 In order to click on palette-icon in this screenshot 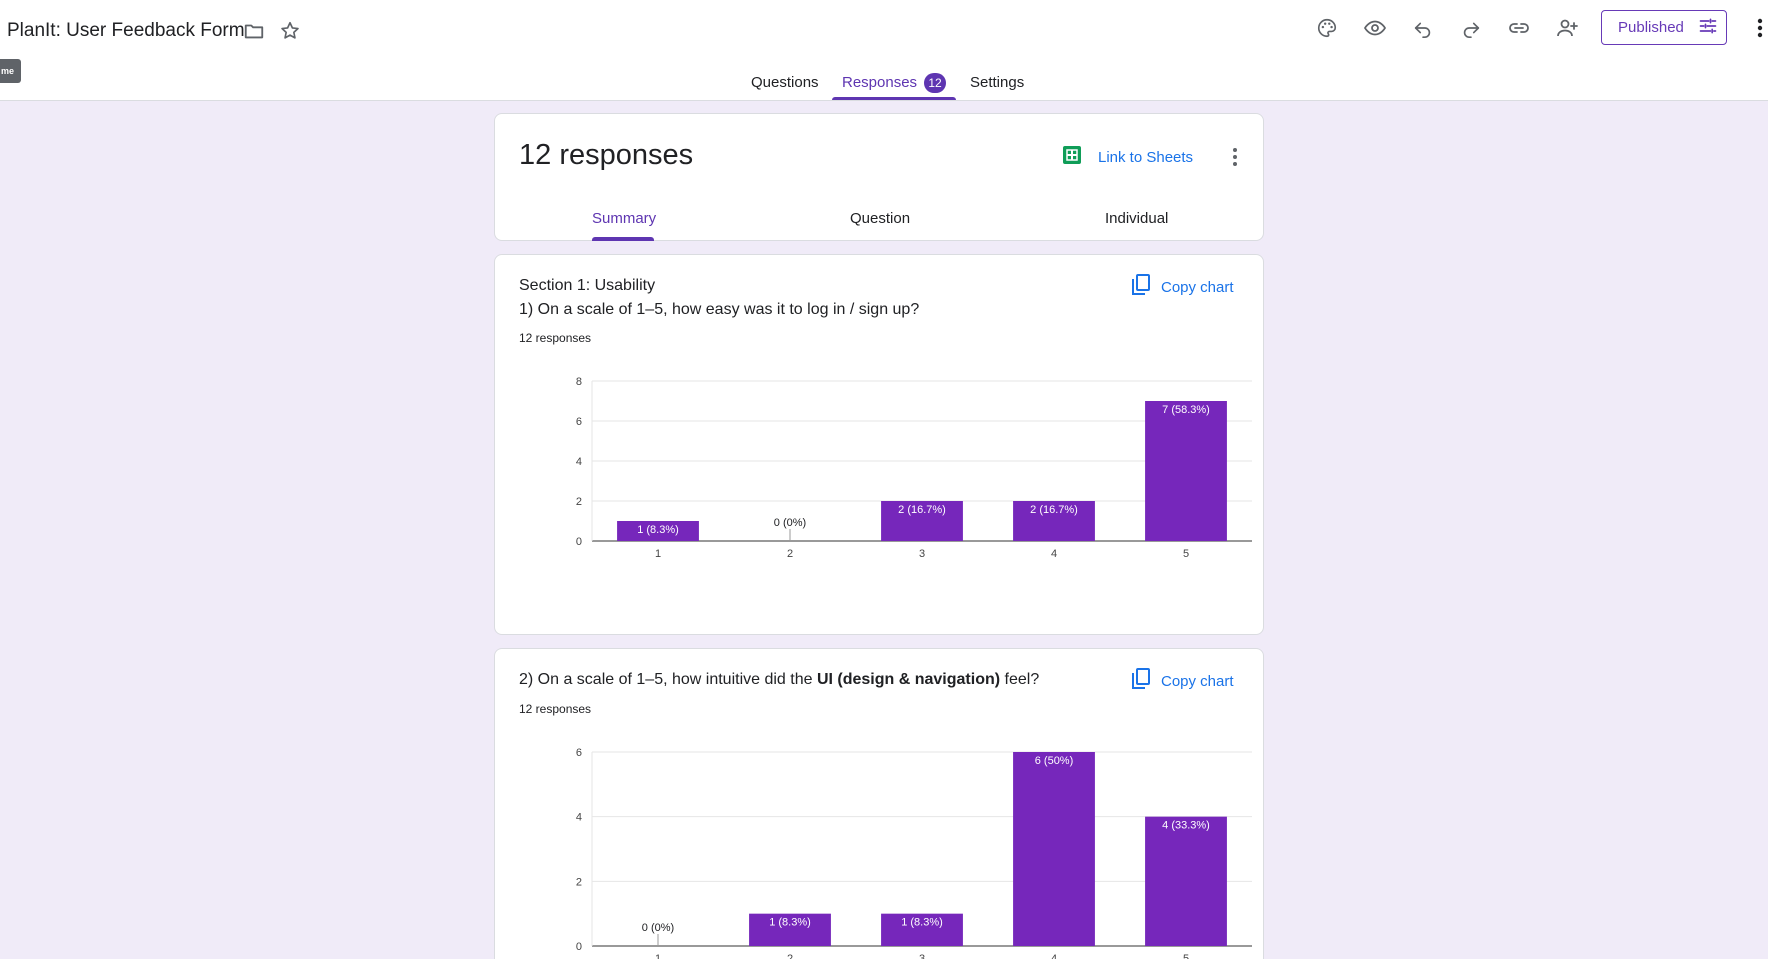, I will do `click(1327, 28)`.